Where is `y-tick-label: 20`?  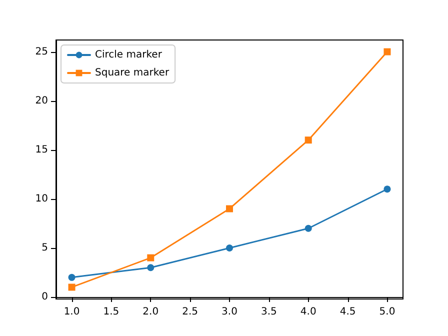 y-tick-label: 20 is located at coordinates (41, 100).